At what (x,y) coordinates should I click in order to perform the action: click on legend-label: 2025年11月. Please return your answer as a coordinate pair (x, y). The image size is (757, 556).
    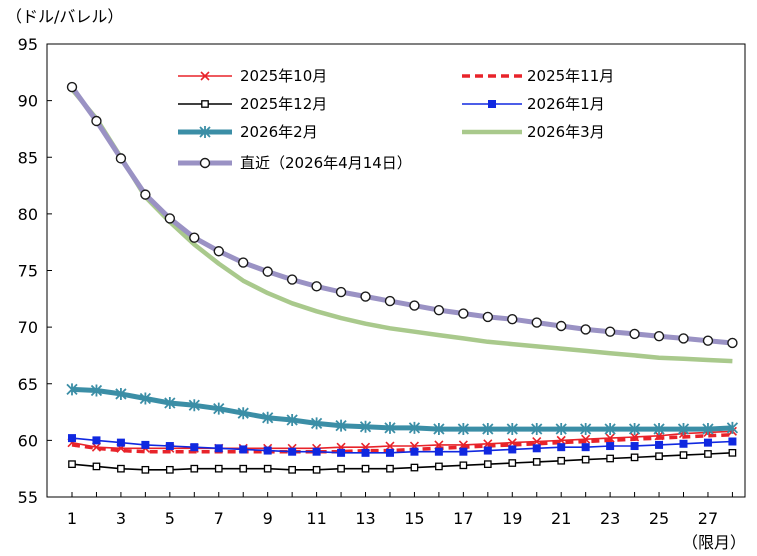
    Looking at the image, I should click on (570, 76).